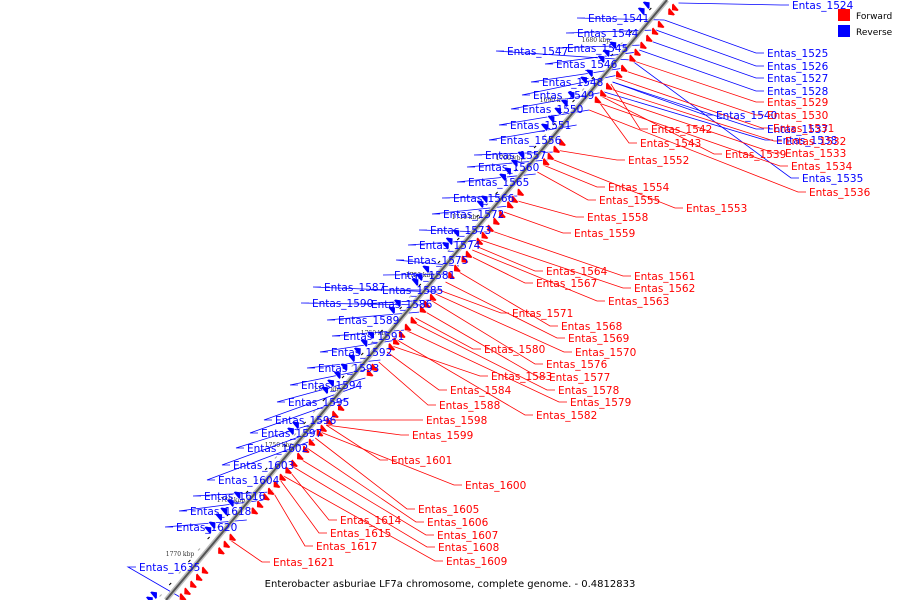 The image size is (900, 600). I want to click on legend-label-reverse: Reverse, so click(874, 33).